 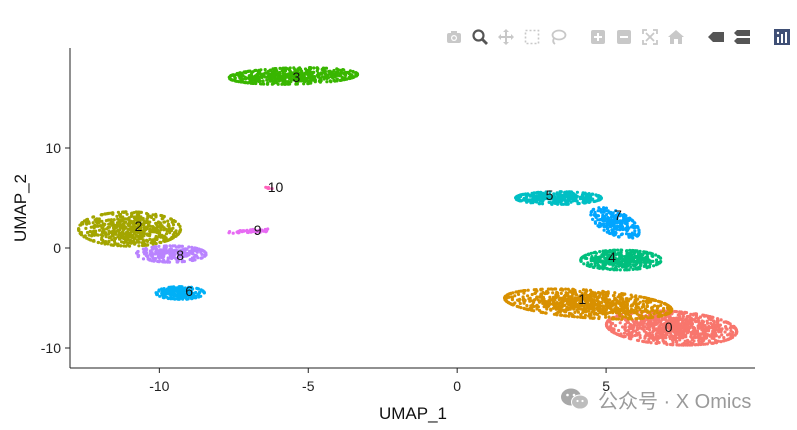 What do you see at coordinates (650, 37) in the screenshot?
I see `autoscale-button` at bounding box center [650, 37].